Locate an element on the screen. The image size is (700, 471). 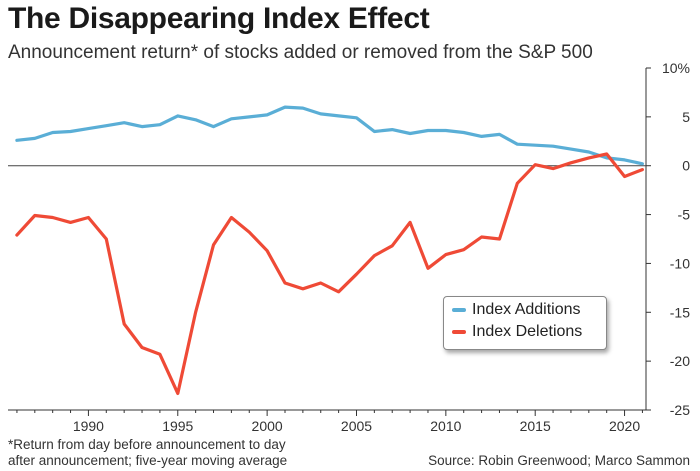
x-tick-label: 2015 is located at coordinates (535, 426).